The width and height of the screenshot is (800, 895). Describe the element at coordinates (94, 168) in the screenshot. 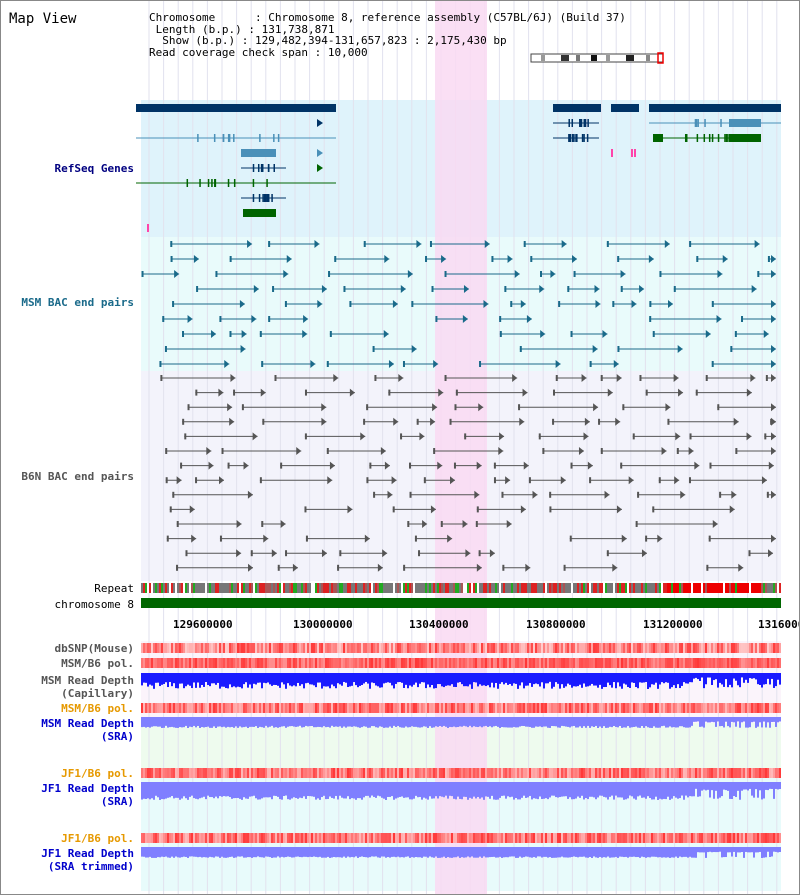

I see `track-label-refseq: RefSeq Genes` at that location.